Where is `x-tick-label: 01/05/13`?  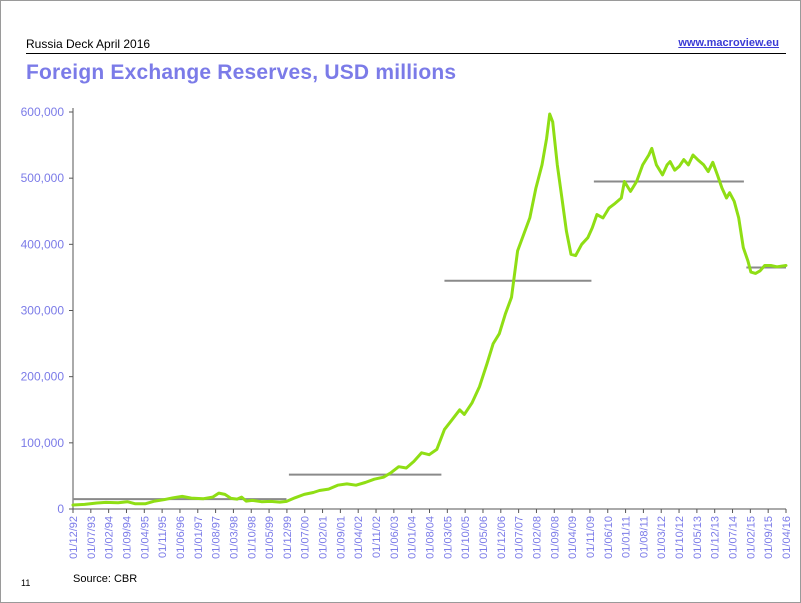
x-tick-label: 01/05/13 is located at coordinates (698, 537).